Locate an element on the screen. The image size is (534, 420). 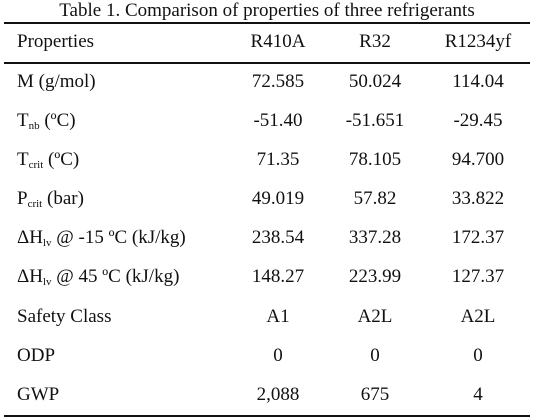
value-r410a: 0 is located at coordinates (278, 355).